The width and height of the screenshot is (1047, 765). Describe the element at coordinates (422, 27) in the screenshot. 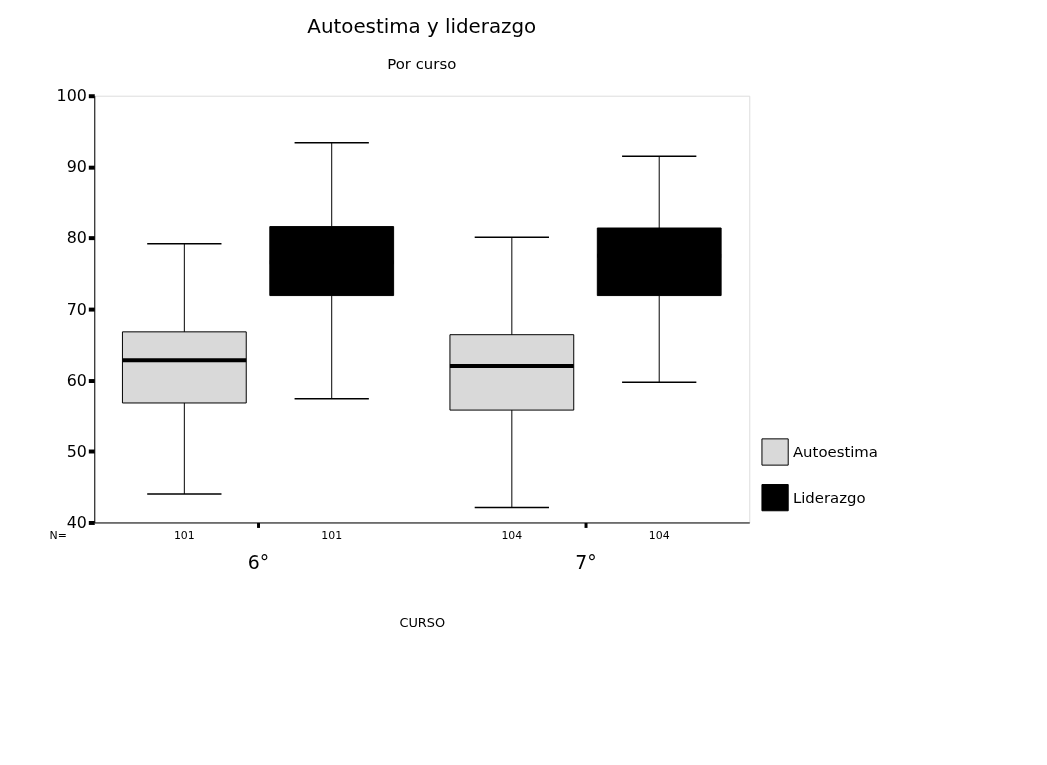

I see `chart-title: Autoestima y liderazgo` at that location.